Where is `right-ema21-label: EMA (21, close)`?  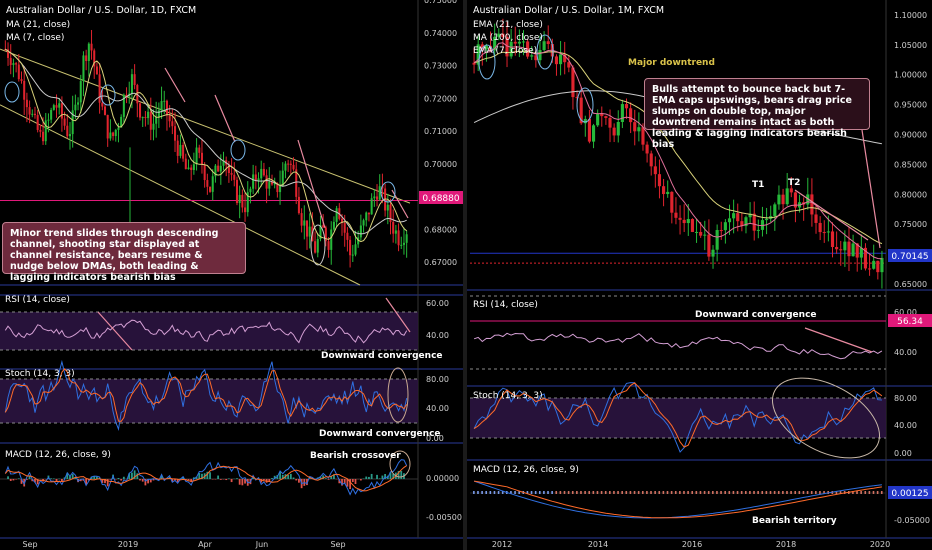 right-ema21-label: EMA (21, close) is located at coordinates (508, 25).